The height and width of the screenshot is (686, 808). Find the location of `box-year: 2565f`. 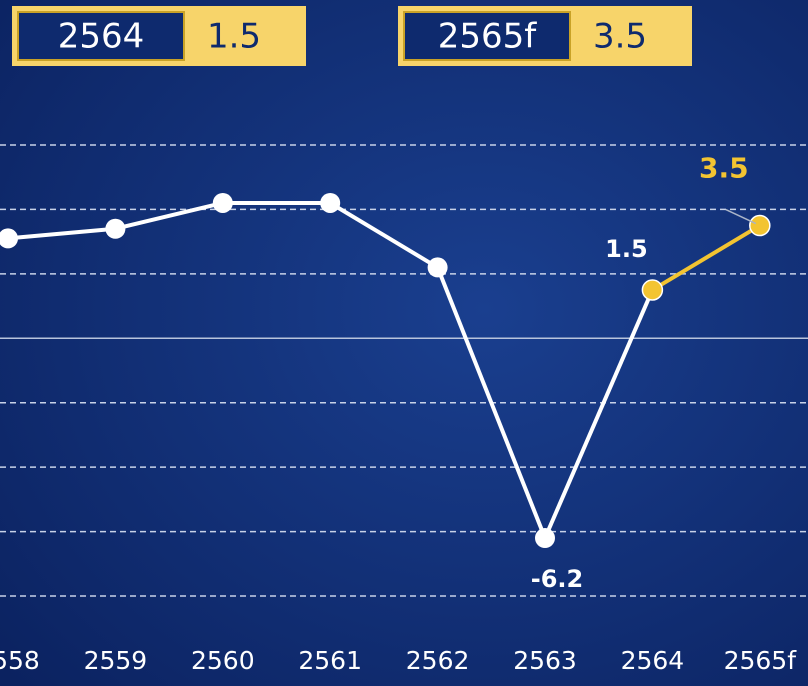

box-year: 2565f is located at coordinates (488, 37).